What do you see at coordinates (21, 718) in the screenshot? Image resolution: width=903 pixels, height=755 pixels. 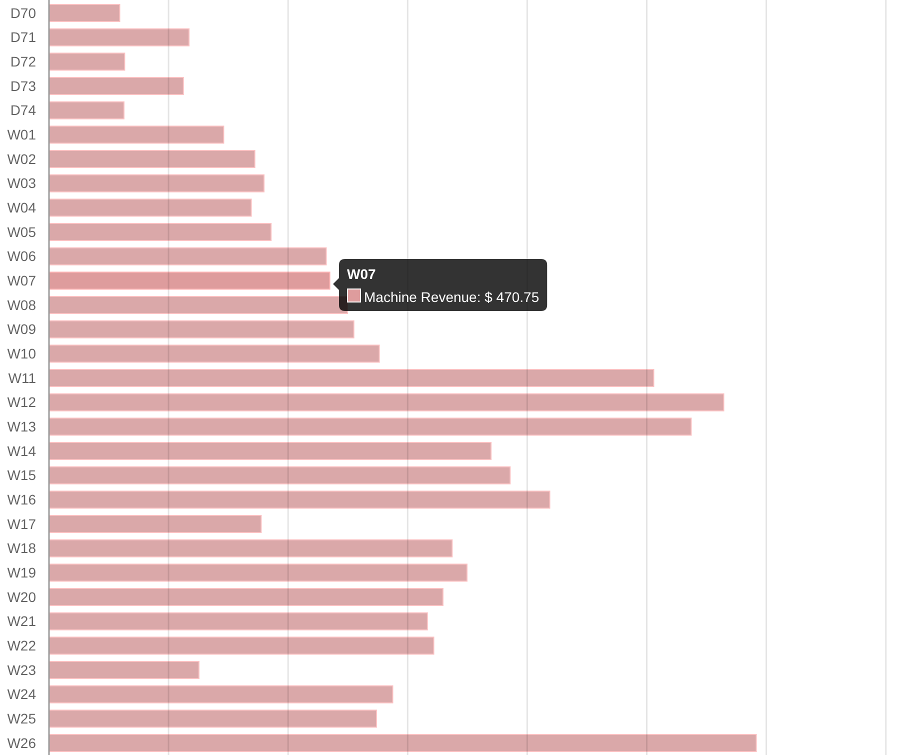 I see `y-tick-label: W25` at bounding box center [21, 718].